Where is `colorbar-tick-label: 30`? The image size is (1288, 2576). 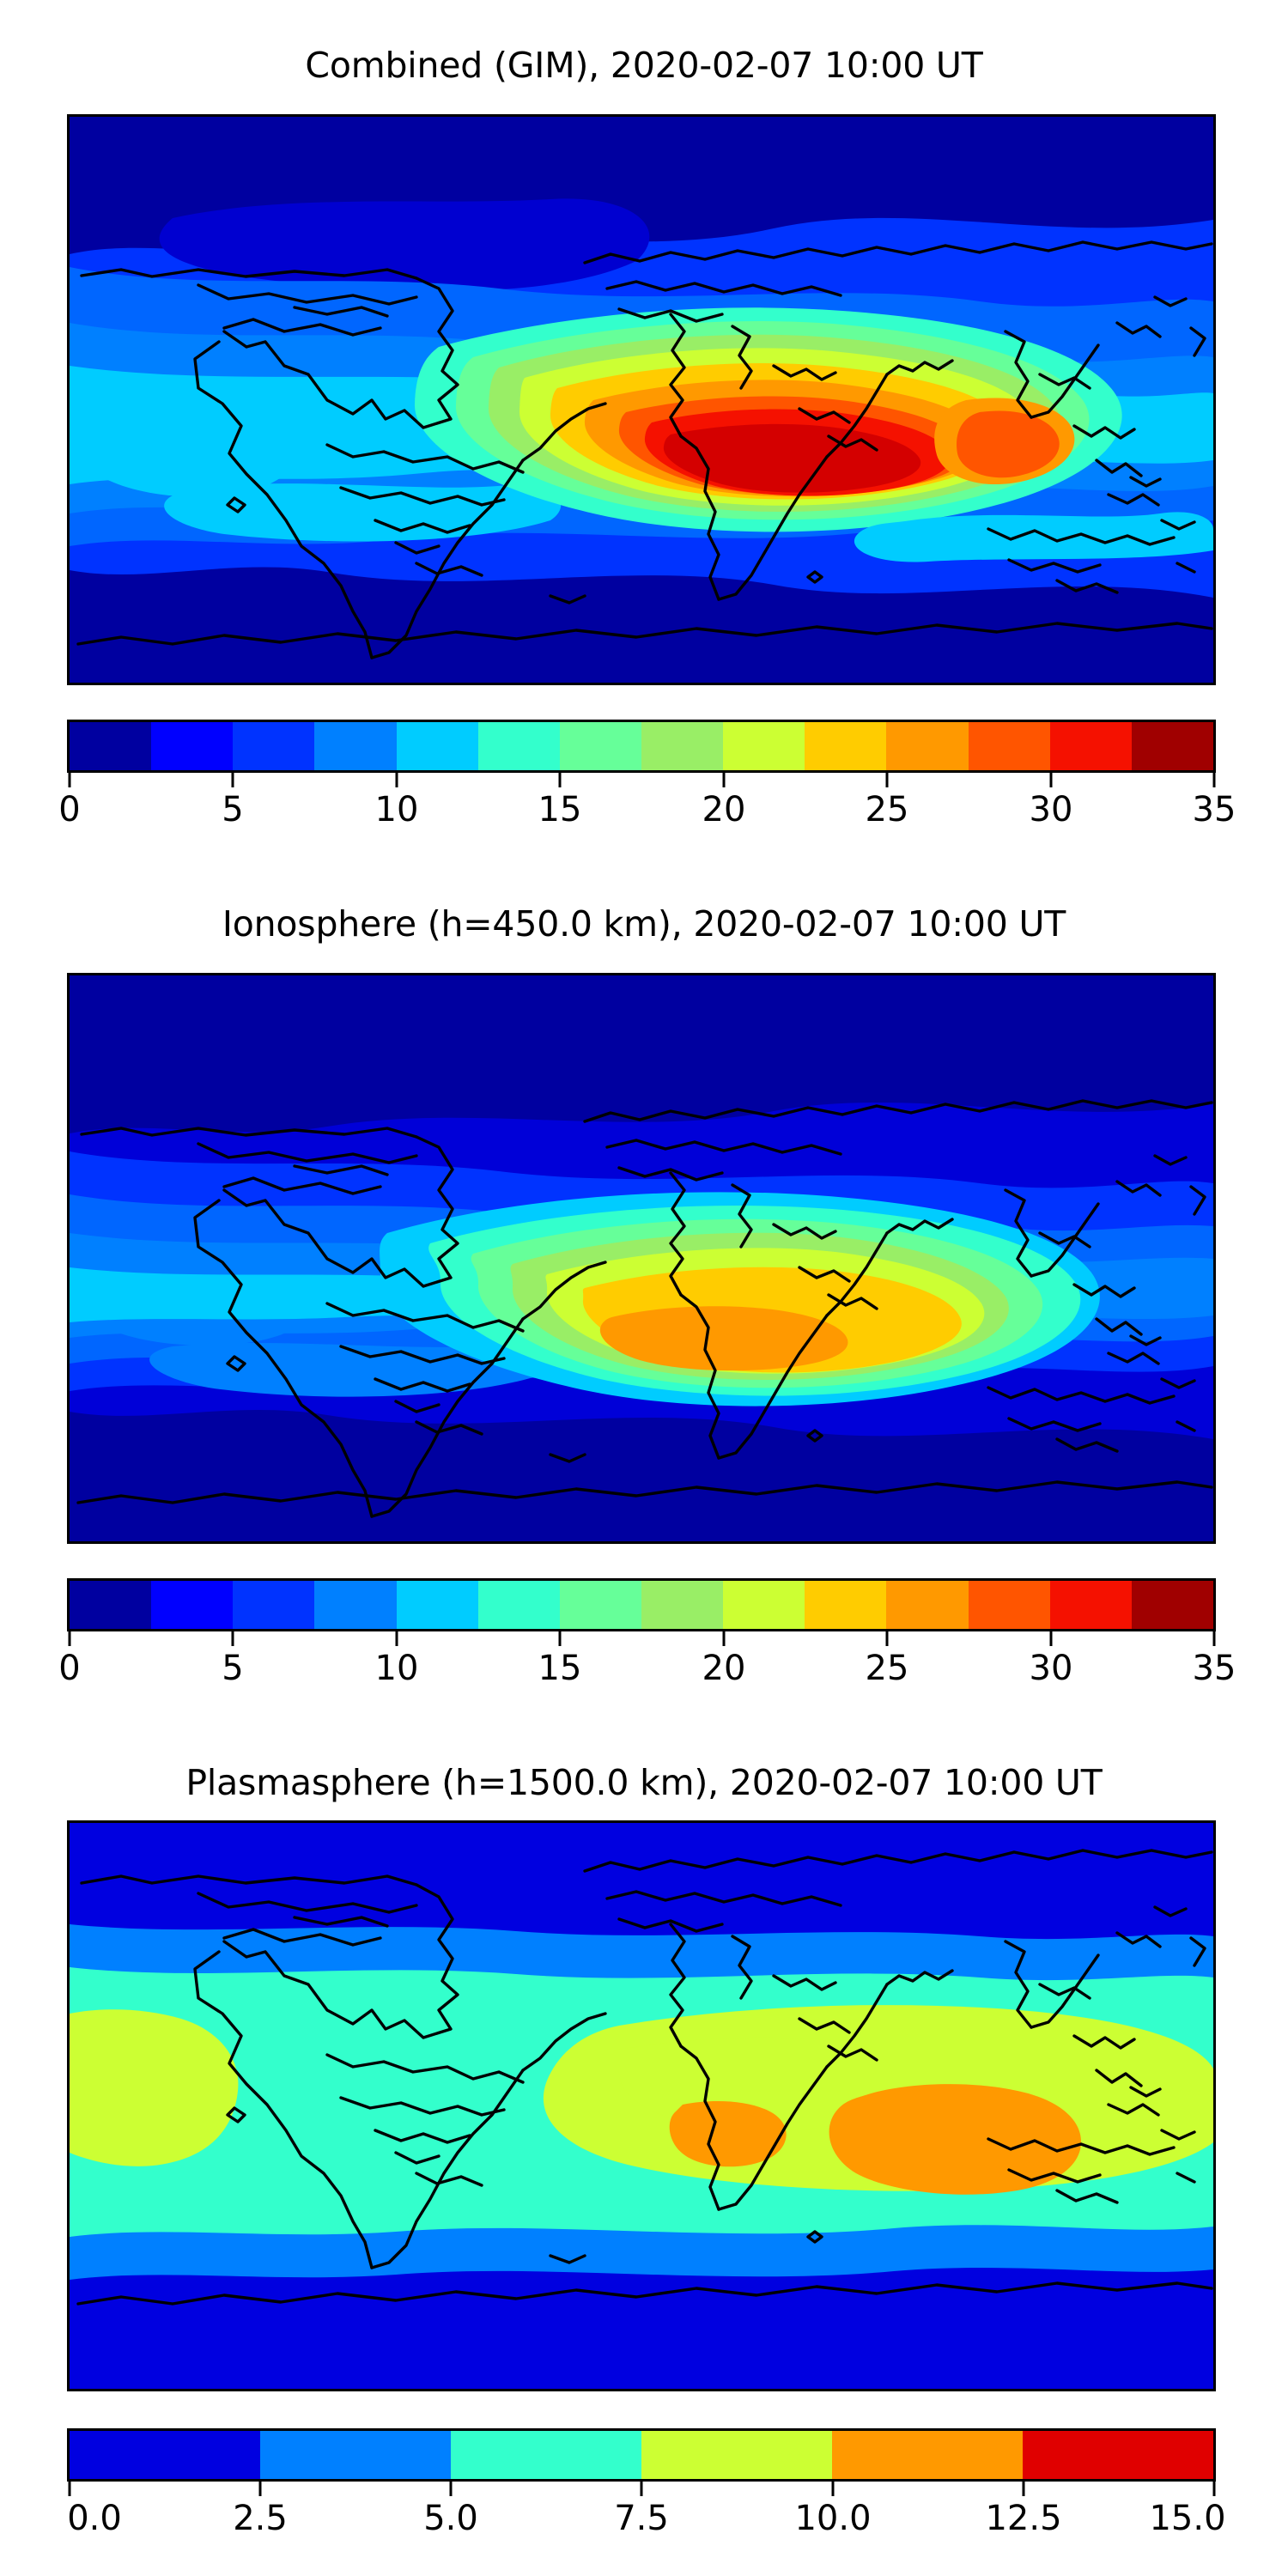 colorbar-tick-label: 30 is located at coordinates (1051, 1668).